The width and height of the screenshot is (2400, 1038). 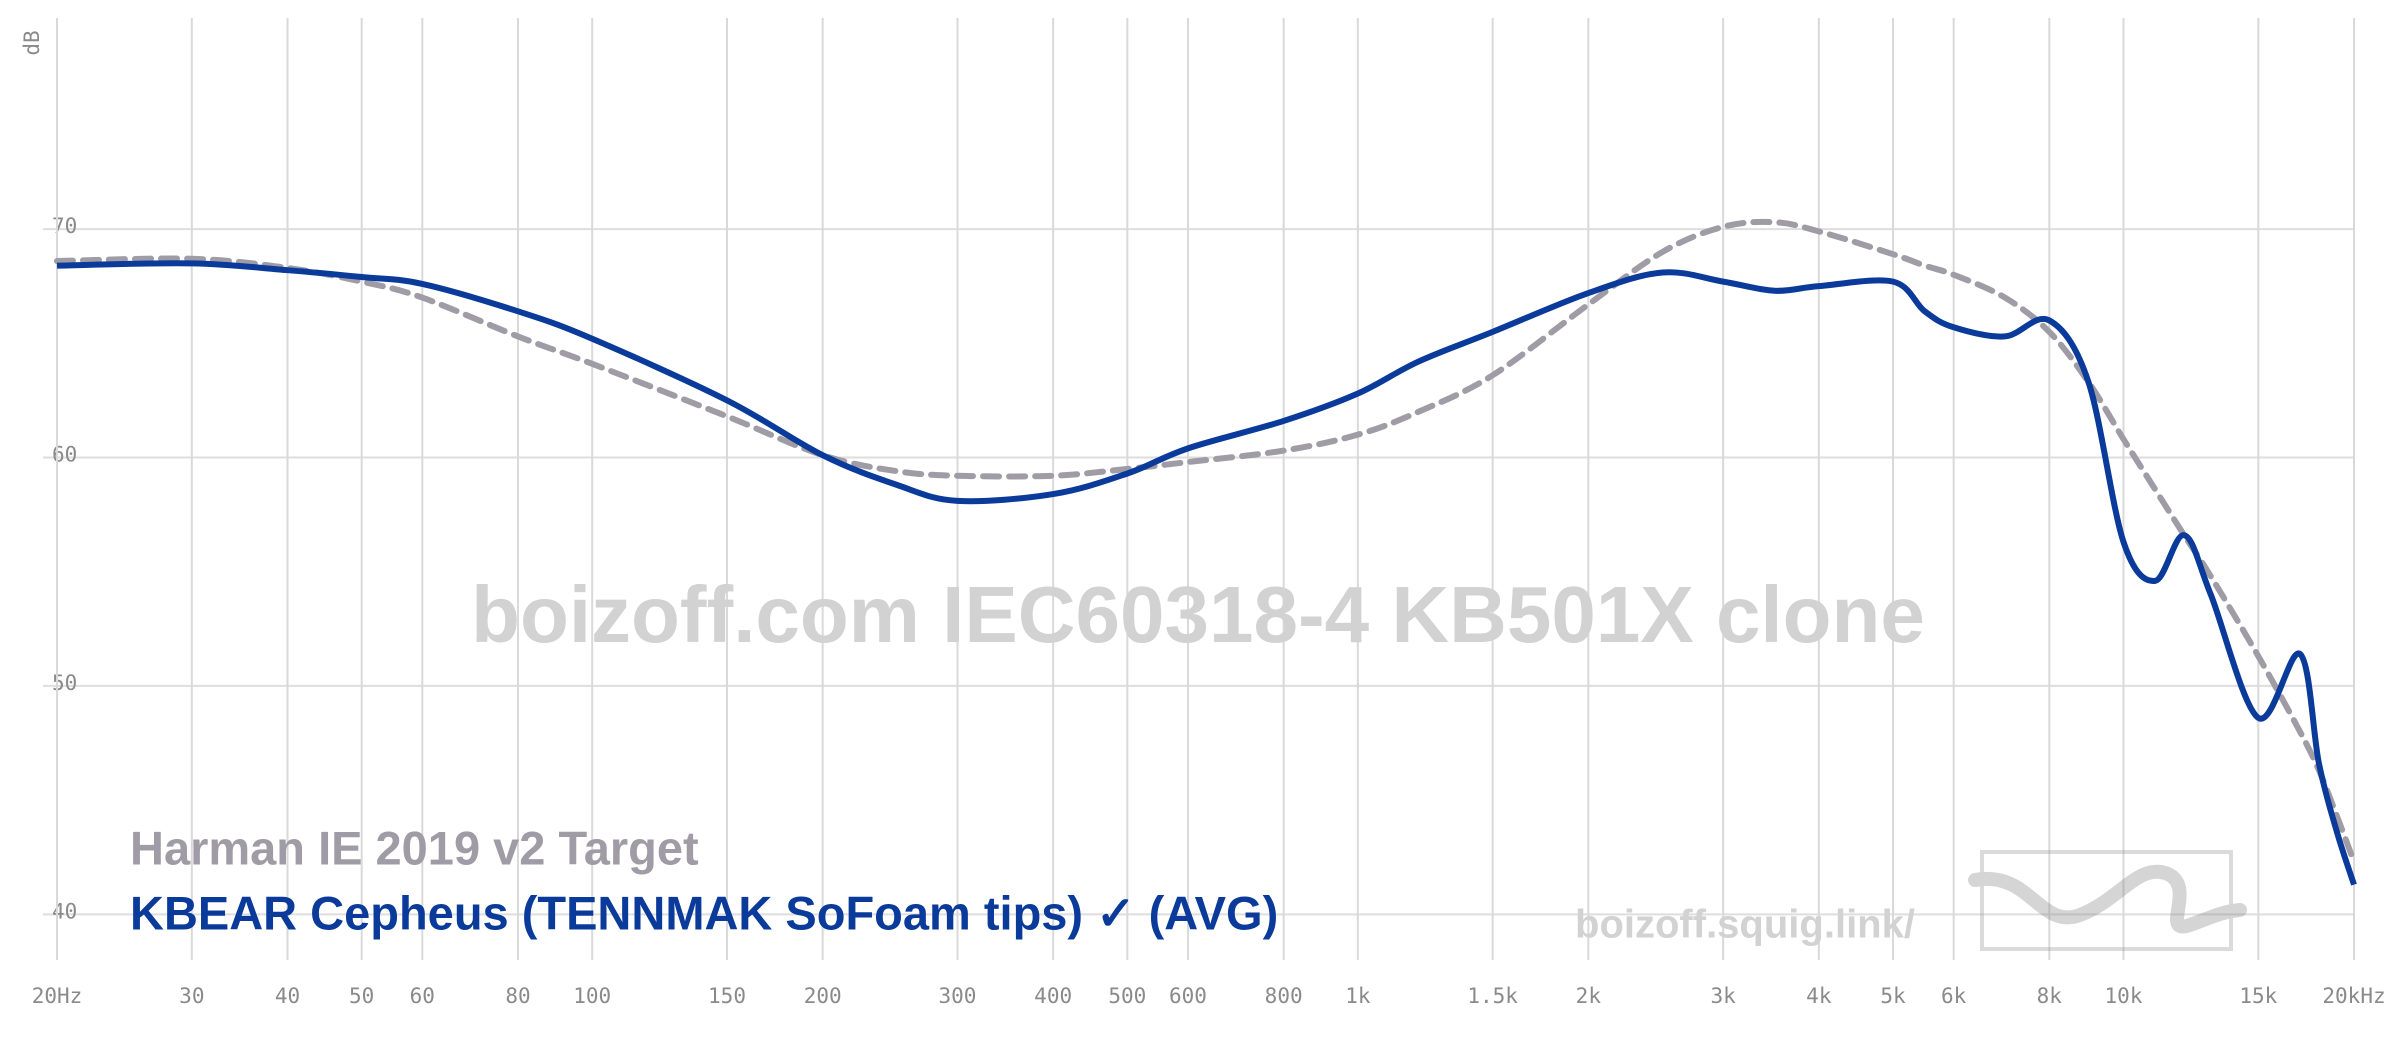 I want to click on x-tick-label: 80, so click(x=517, y=996).